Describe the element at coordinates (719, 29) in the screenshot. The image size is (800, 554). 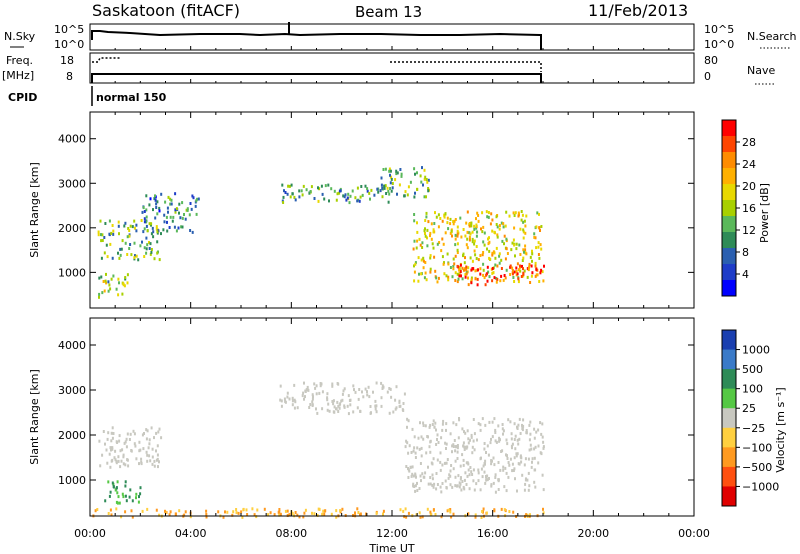
I see `nsky-right-tick-top: 10^5` at that location.